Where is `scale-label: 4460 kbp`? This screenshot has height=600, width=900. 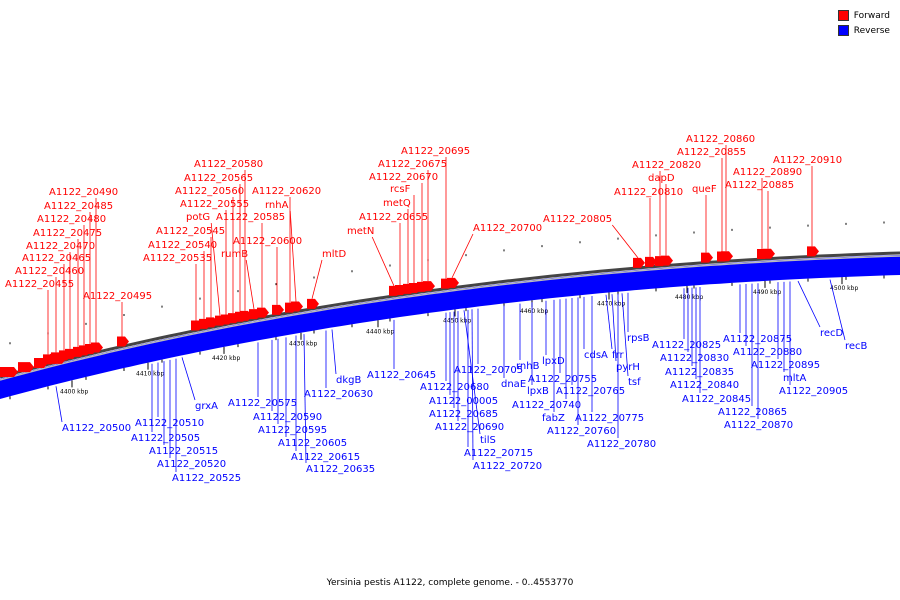 scale-label: 4460 kbp is located at coordinates (534, 311).